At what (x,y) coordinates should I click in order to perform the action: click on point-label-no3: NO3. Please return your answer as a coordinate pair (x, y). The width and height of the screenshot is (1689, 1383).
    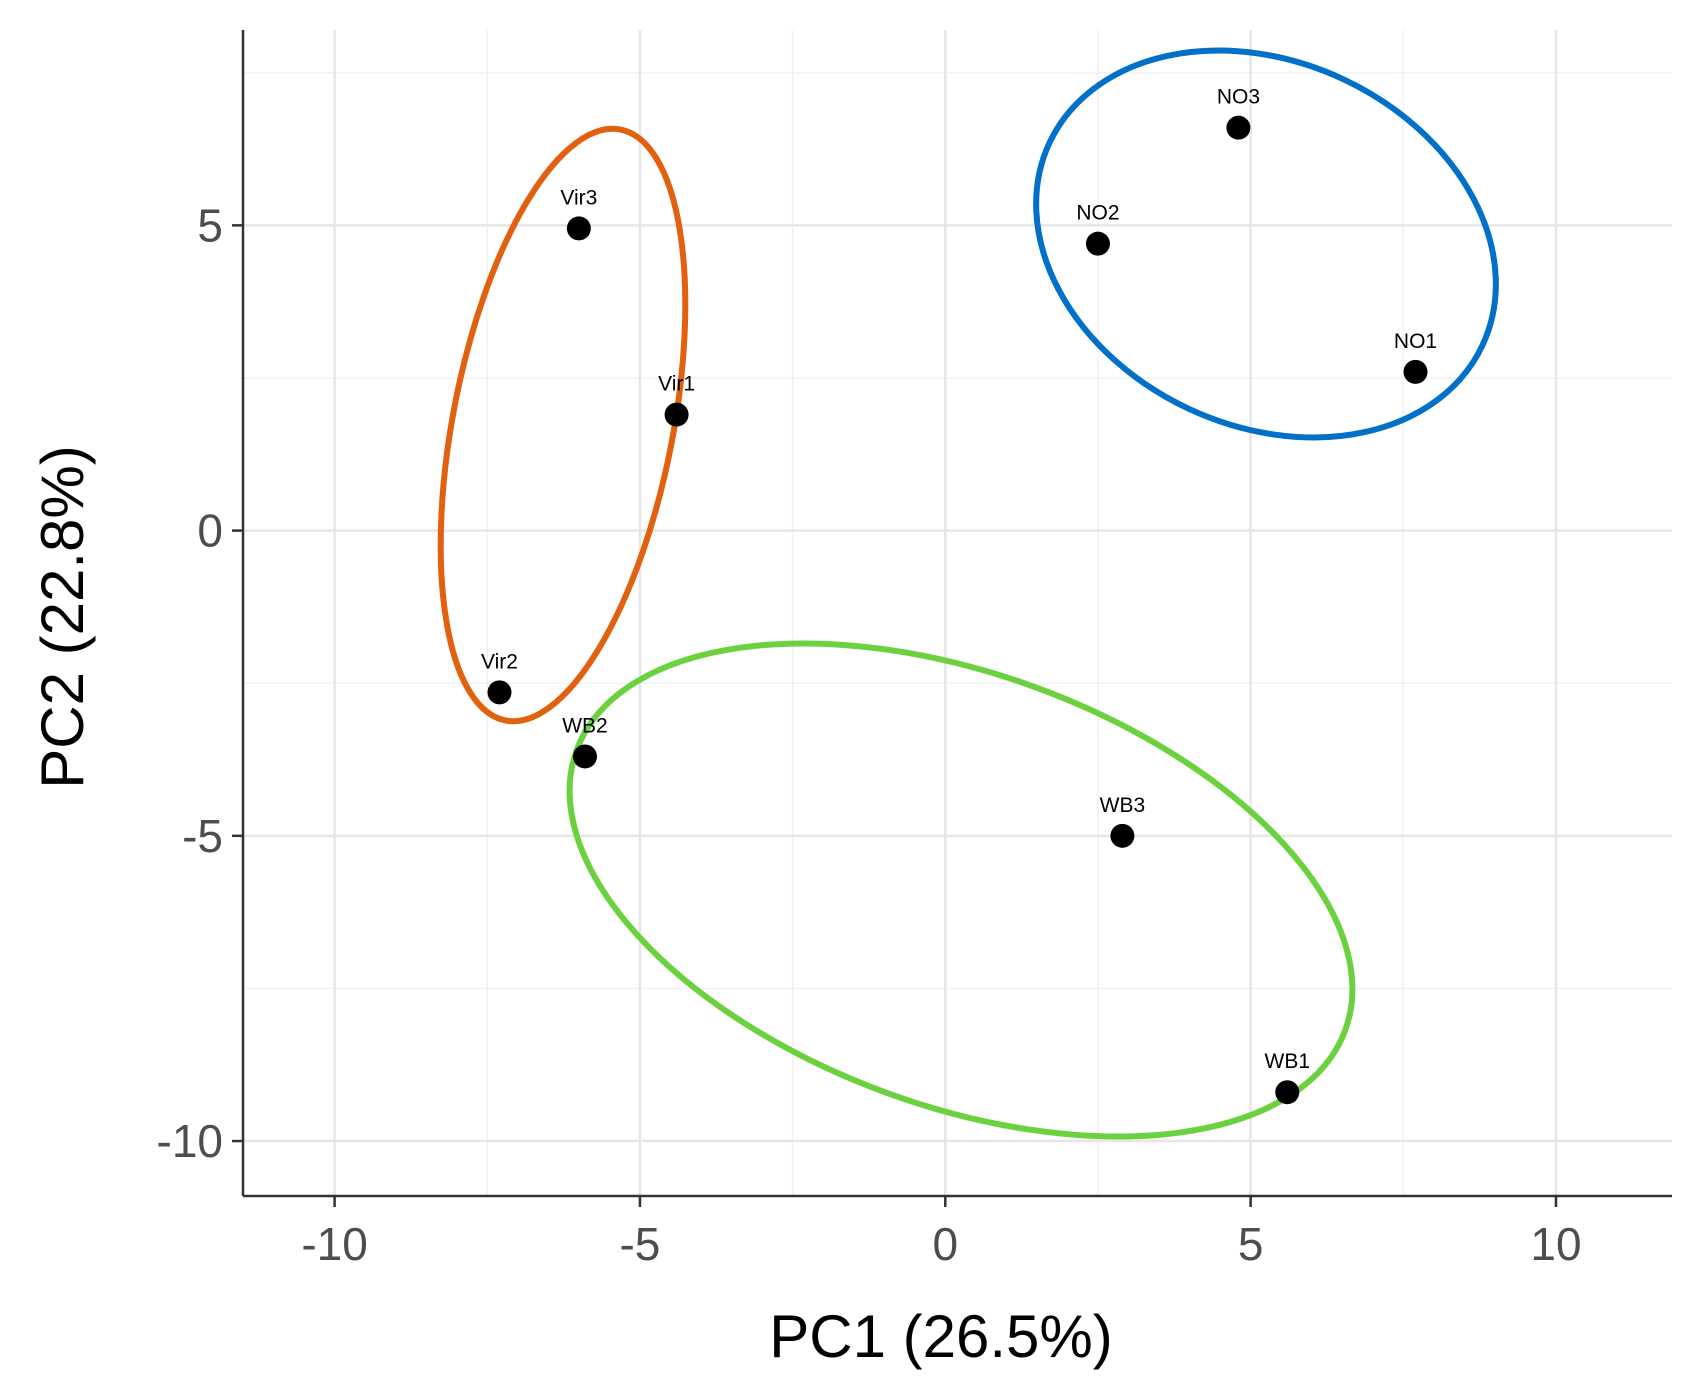
    Looking at the image, I should click on (1238, 97).